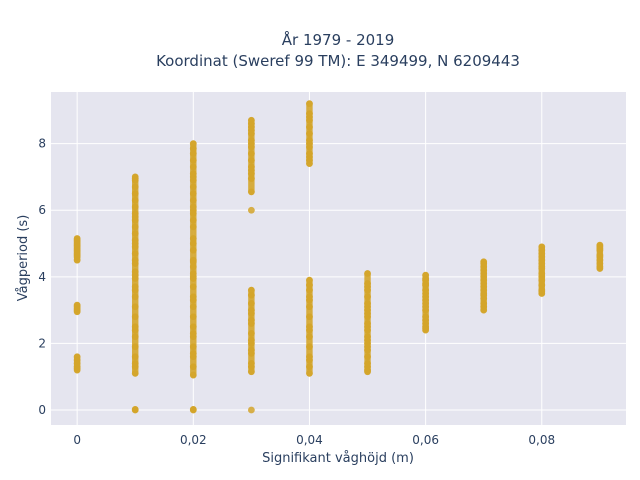 The width and height of the screenshot is (640, 480). Describe the element at coordinates (42, 210) in the screenshot. I see `y-tick-label: 6` at that location.